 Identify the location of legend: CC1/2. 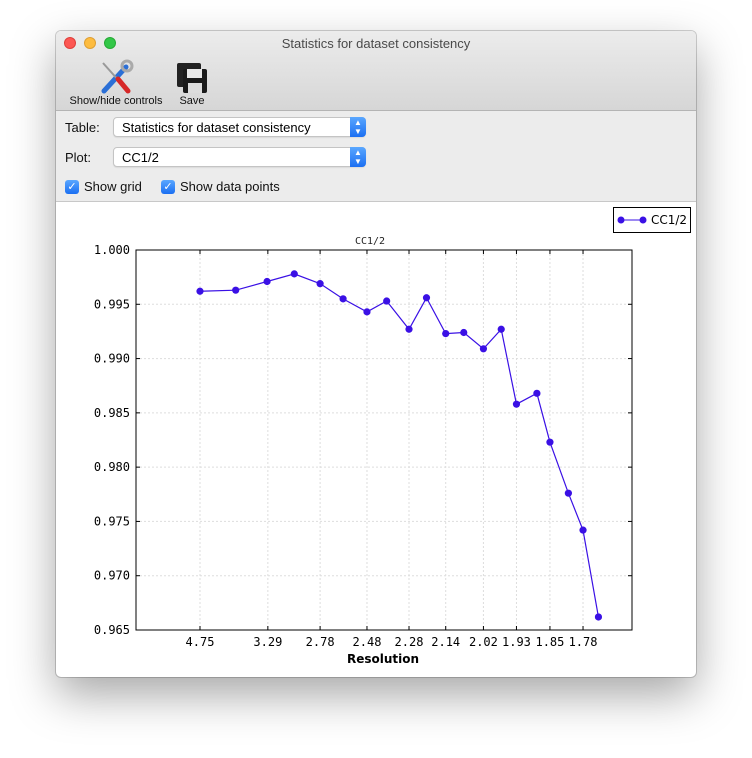
(652, 220).